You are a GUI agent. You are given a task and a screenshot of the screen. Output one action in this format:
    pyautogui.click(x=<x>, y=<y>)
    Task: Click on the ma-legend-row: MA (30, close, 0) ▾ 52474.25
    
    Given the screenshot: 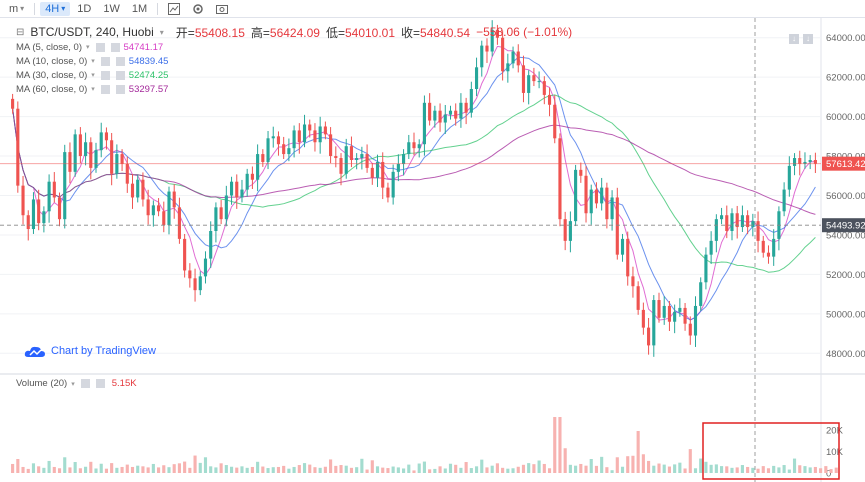 What is the action you would take?
    pyautogui.click(x=294, y=75)
    